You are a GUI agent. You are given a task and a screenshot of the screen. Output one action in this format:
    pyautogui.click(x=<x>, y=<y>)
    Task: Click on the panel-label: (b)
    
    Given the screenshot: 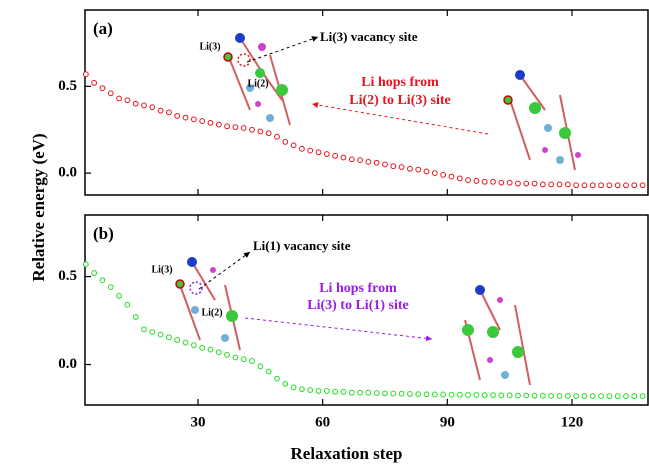 What is the action you would take?
    pyautogui.click(x=103, y=233)
    